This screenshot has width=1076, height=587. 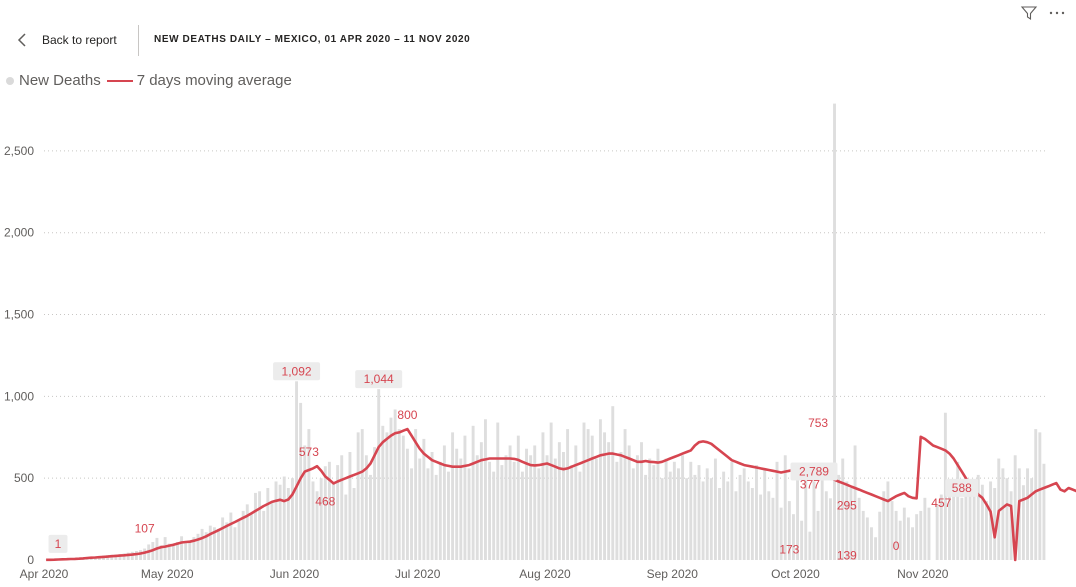 What do you see at coordinates (295, 574) in the screenshot?
I see `x-tick-label: Jun 2020` at bounding box center [295, 574].